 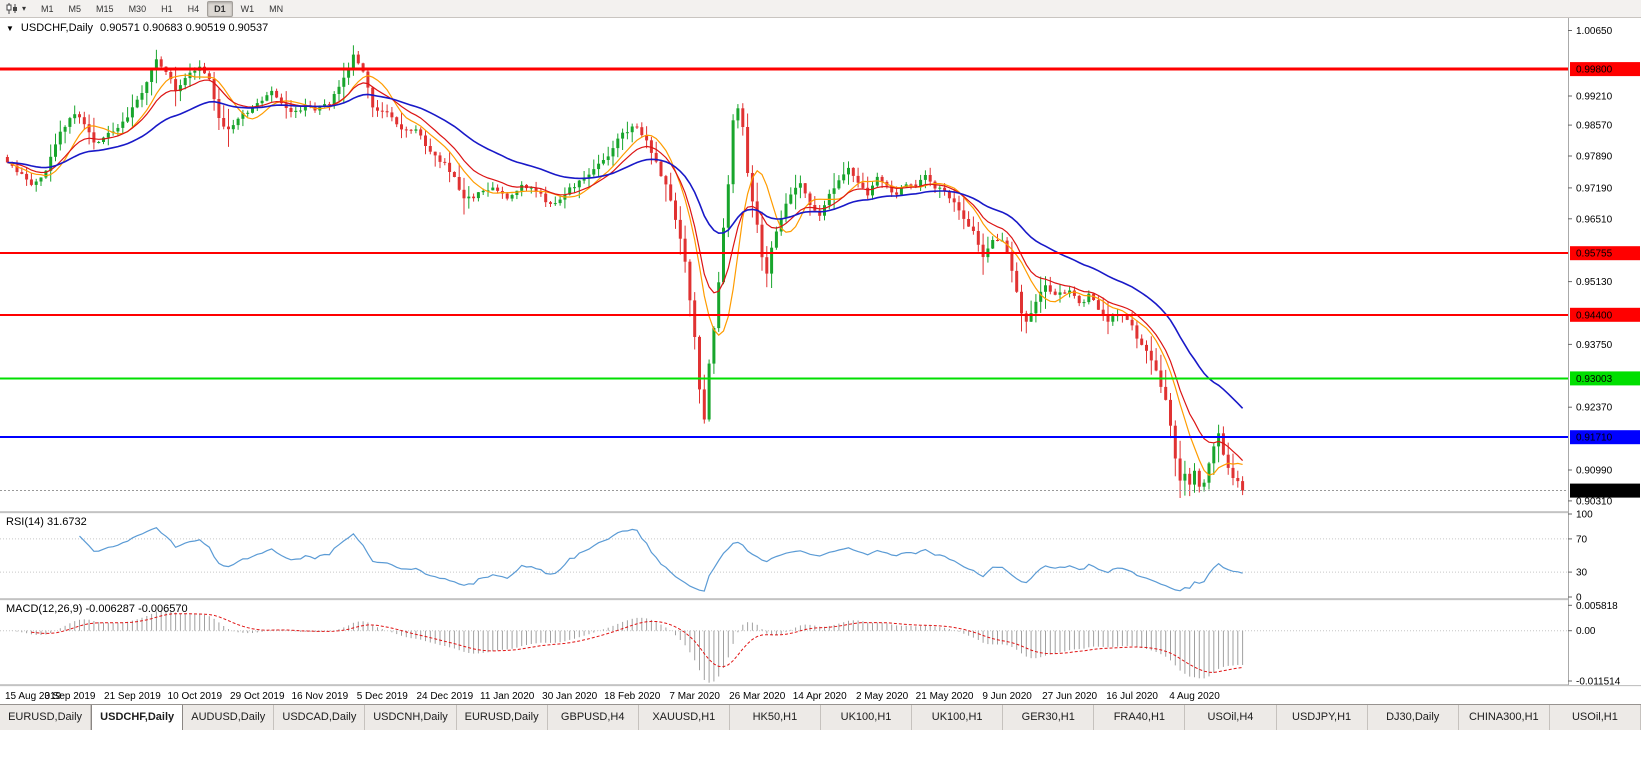 I want to click on timeframe-button-M5: M5, so click(x=75, y=8).